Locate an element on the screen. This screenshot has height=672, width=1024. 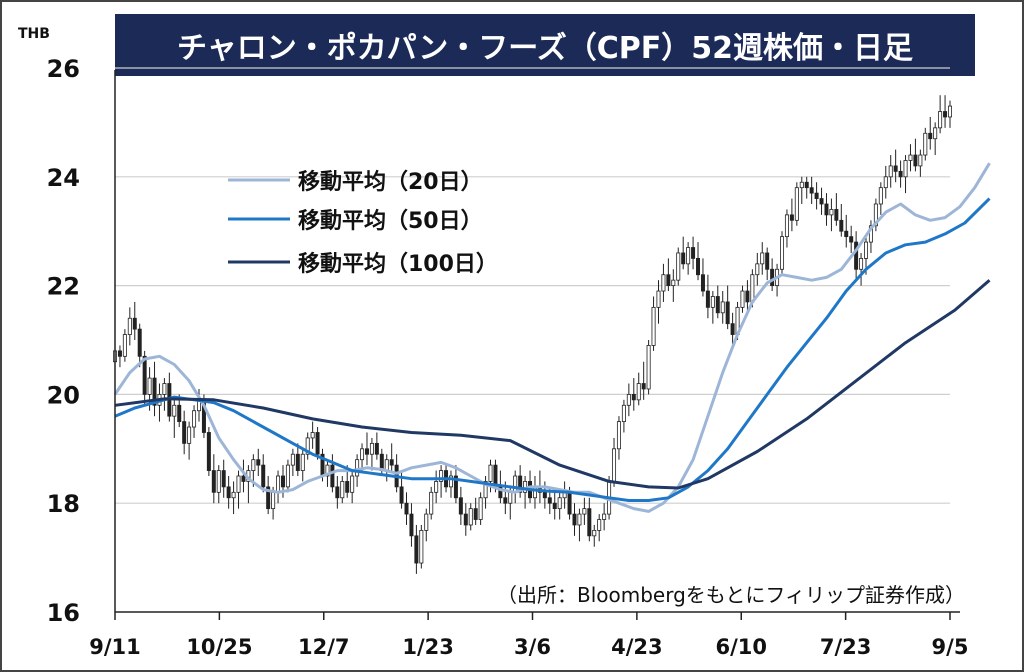
legend: 移動平均（20日） 移動平均（50日） 移動平均（100日） is located at coordinates (363, 223).